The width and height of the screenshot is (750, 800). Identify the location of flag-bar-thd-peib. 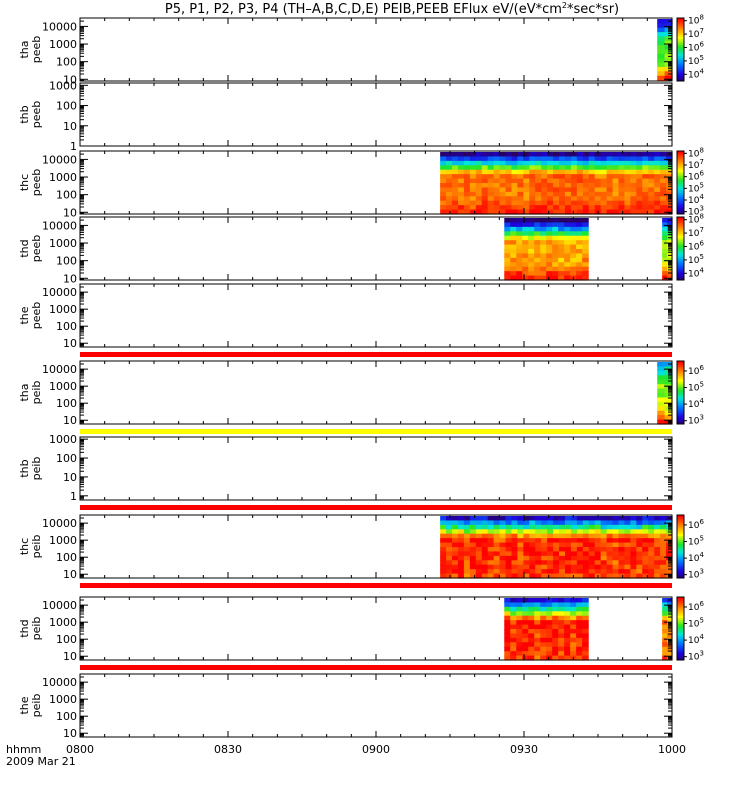
(376, 667).